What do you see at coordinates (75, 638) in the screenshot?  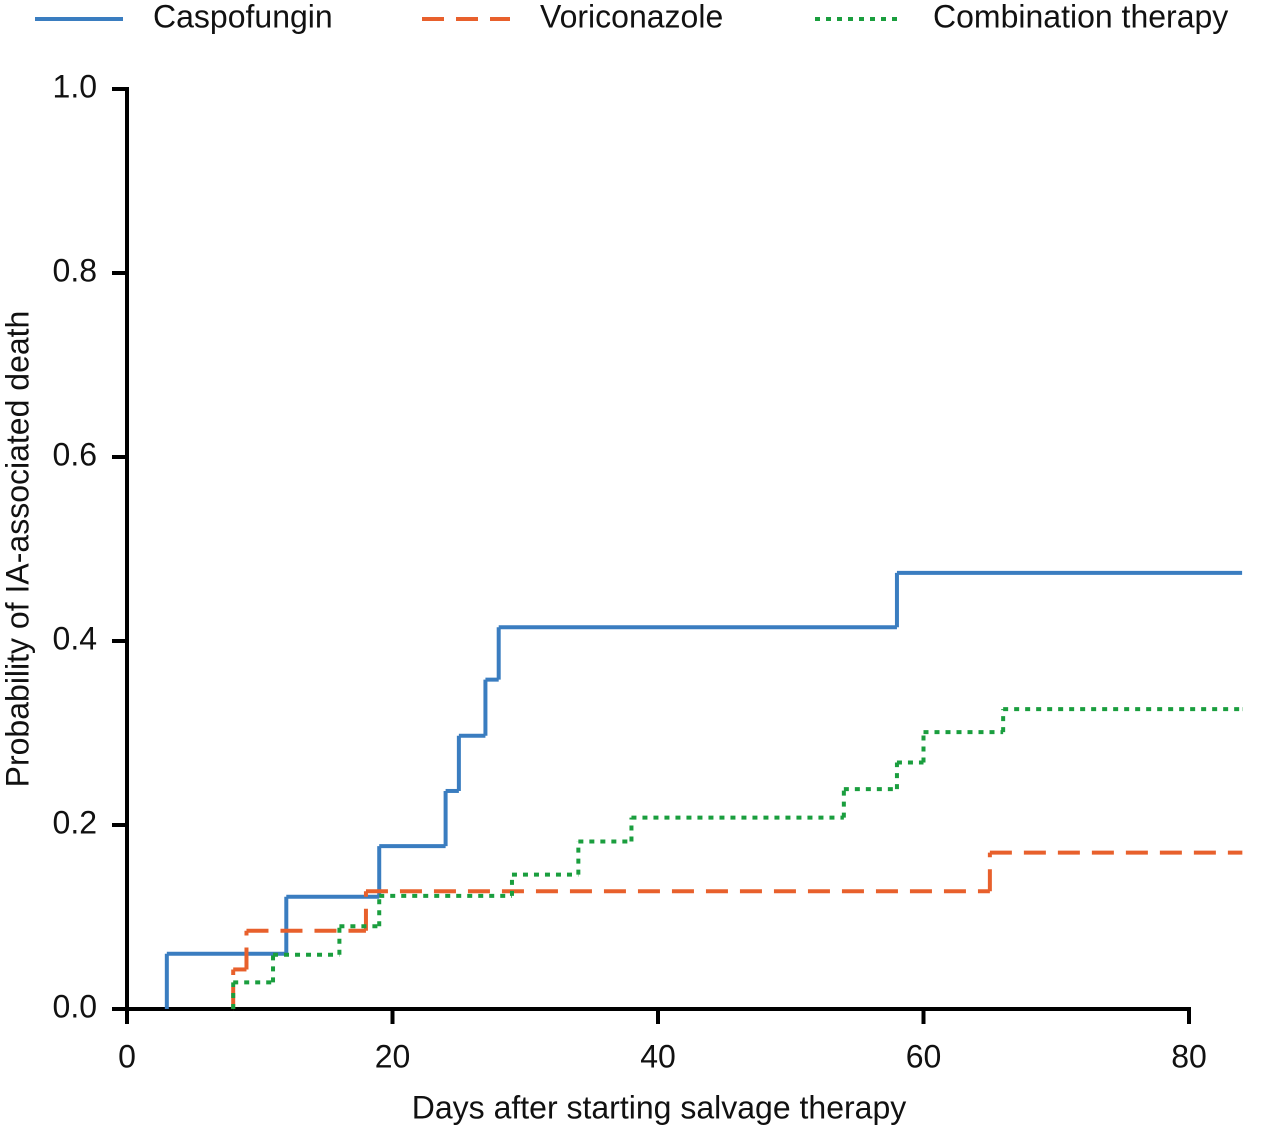 I see `y-tick-label: 0.4` at bounding box center [75, 638].